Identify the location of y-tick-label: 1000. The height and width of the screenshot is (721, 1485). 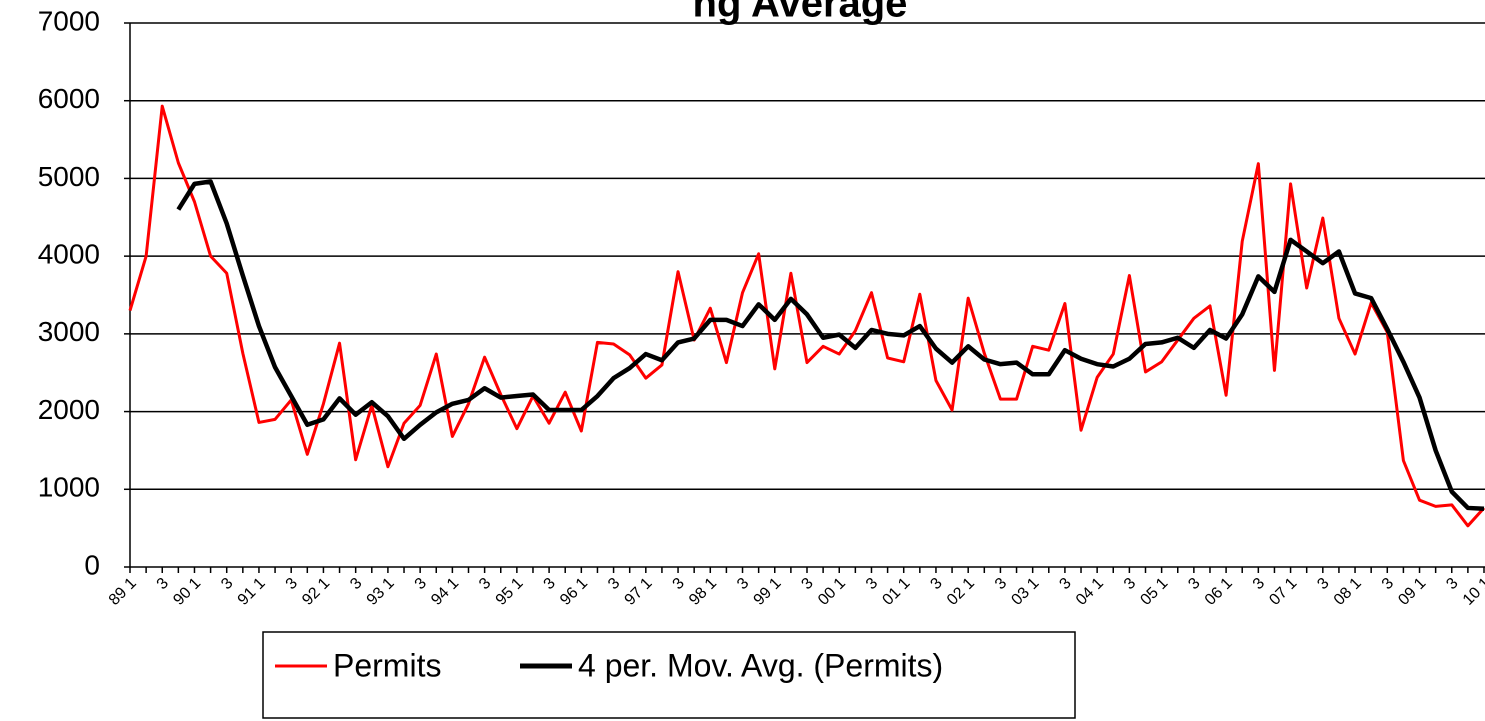
(69, 487).